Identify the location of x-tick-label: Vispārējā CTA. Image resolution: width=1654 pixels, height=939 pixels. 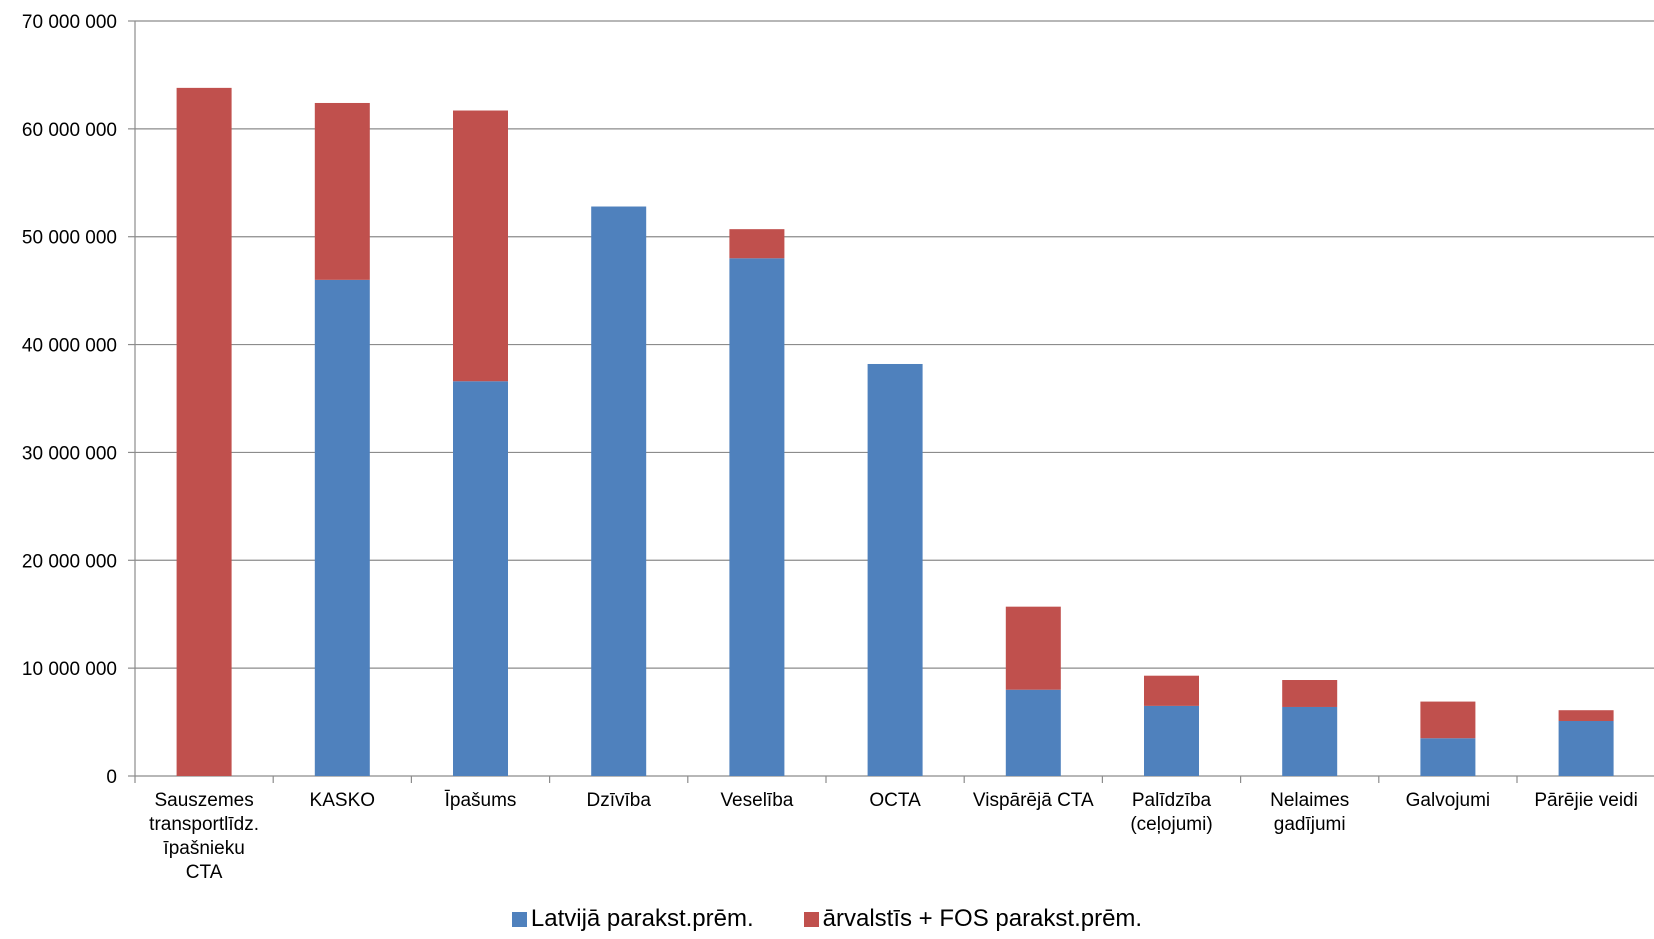
(1033, 800).